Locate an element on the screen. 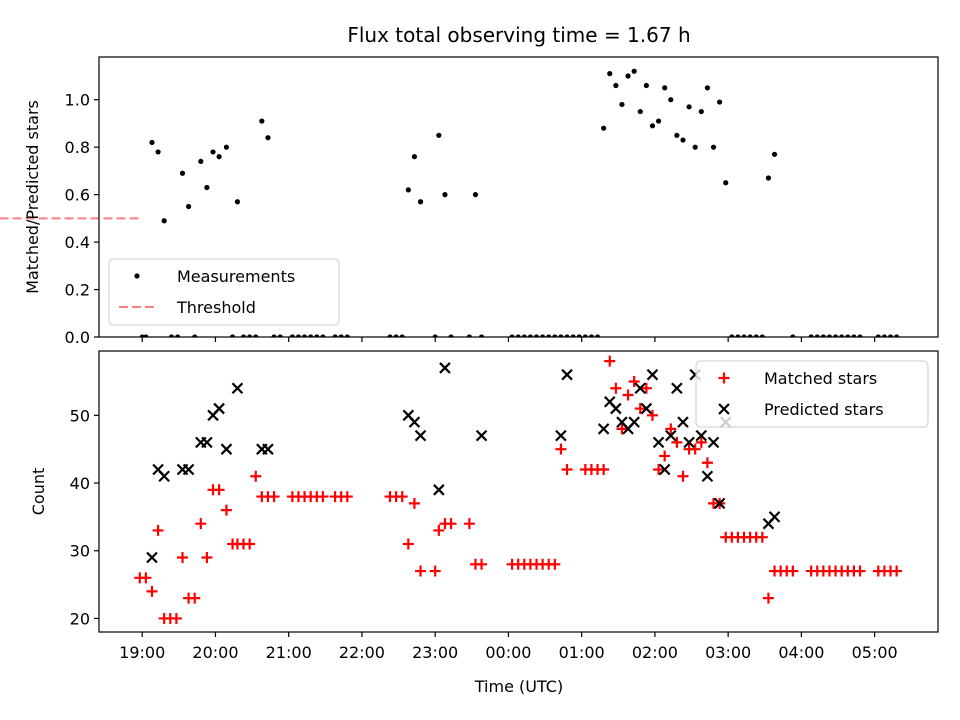  y-tick-label: 50 is located at coordinates (80, 415).